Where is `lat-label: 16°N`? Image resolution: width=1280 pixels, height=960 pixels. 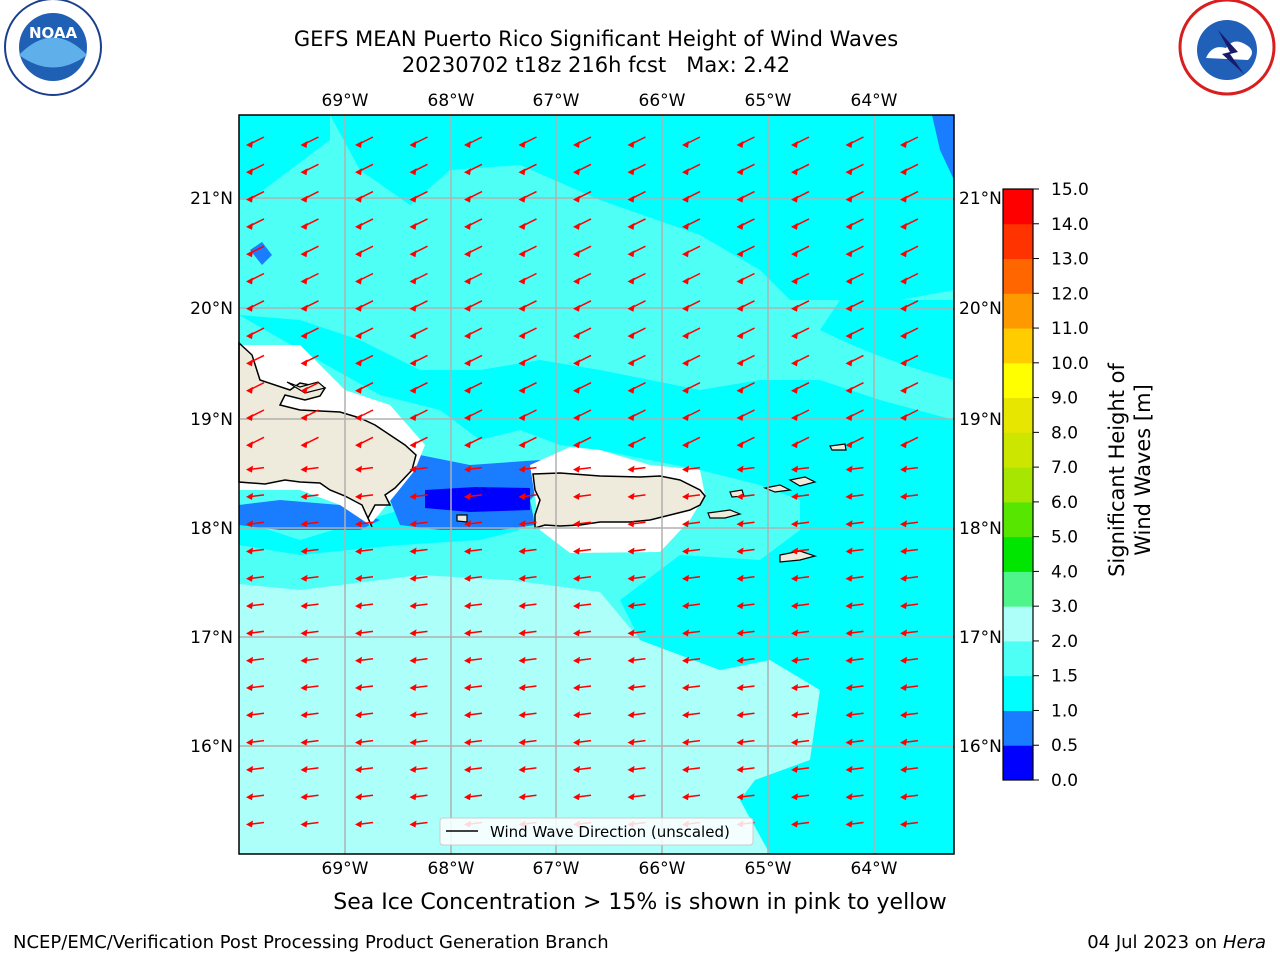 lat-label: 16°N is located at coordinates (980, 747).